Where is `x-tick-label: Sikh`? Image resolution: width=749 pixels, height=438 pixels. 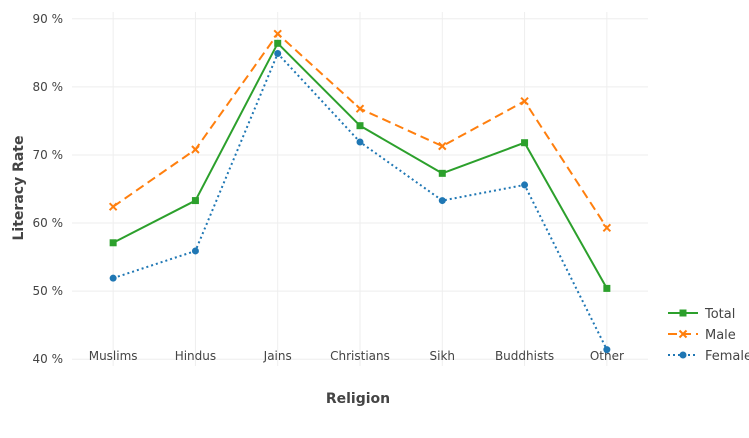
x-tick-label: Sikh is located at coordinates (443, 356).